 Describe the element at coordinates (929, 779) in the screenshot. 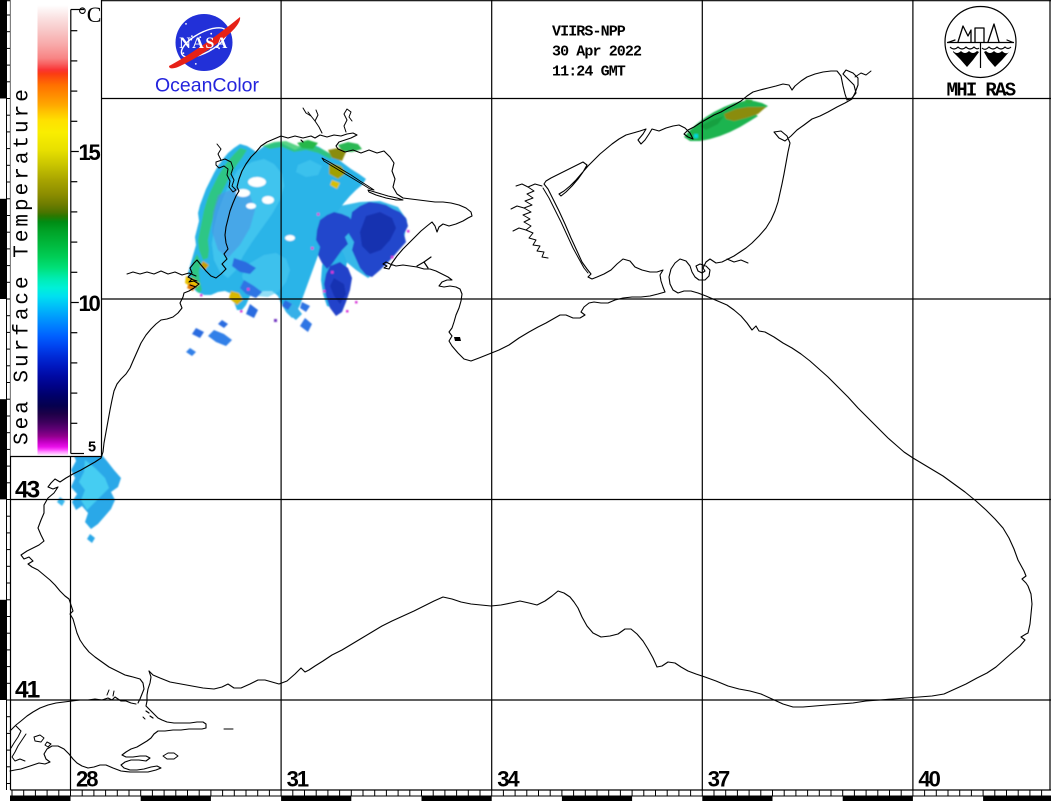

I see `svg-text: 40` at that location.